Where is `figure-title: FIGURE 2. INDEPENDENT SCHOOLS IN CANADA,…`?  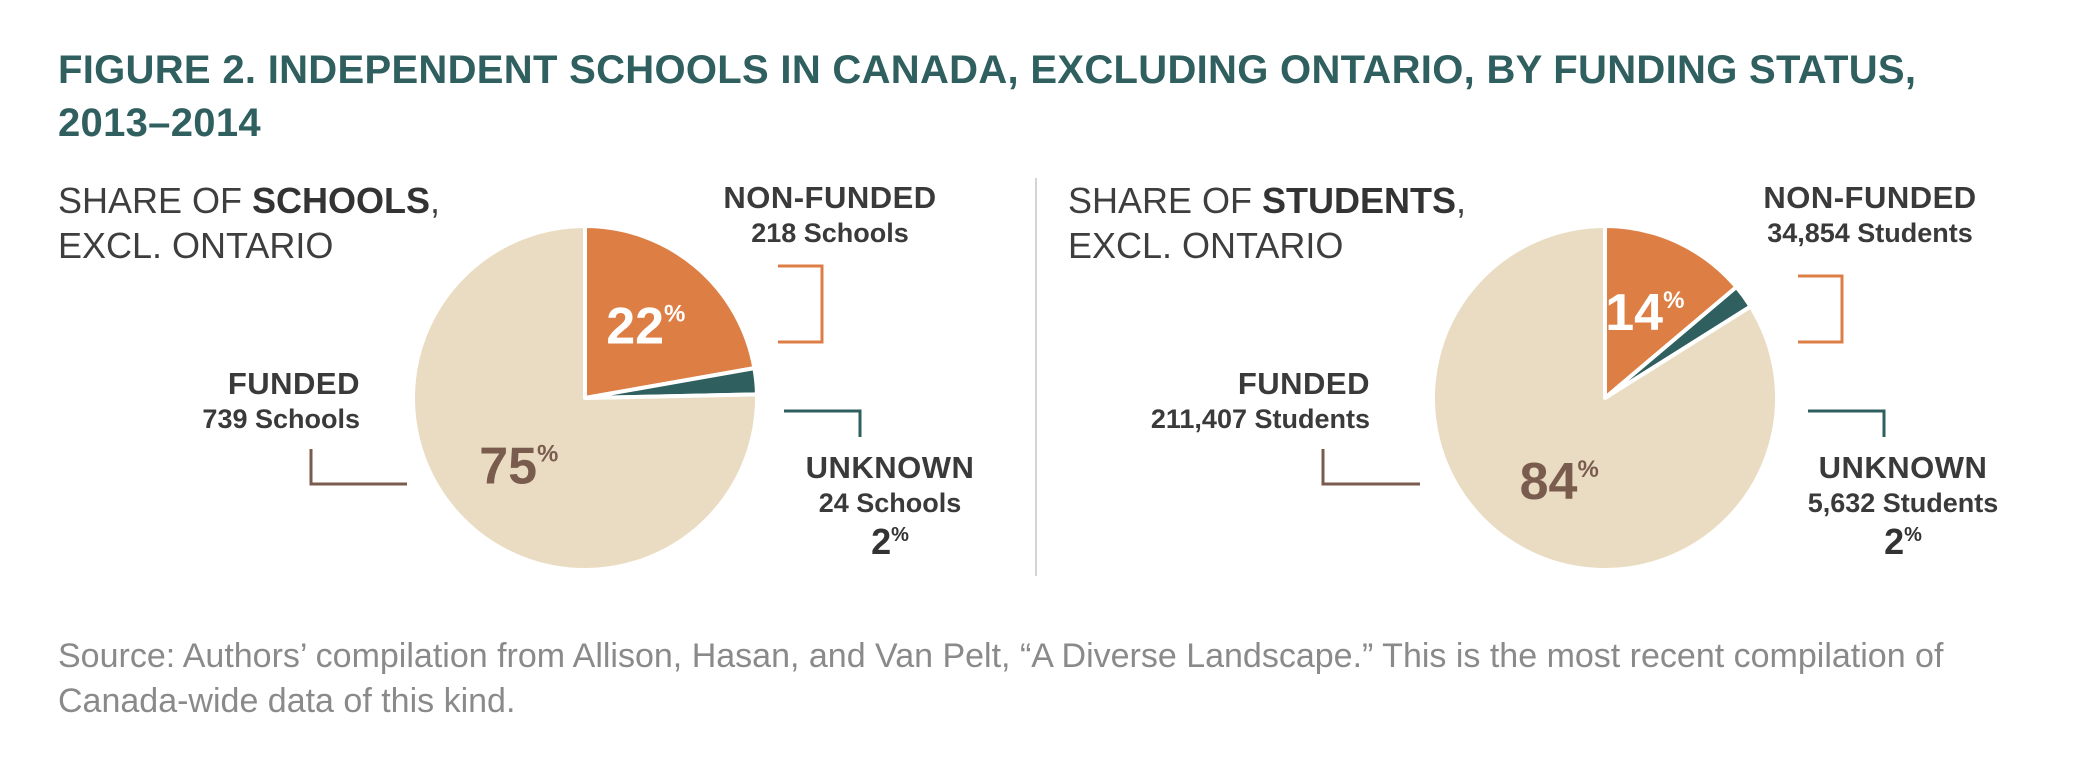
figure-title: FIGURE 2. INDEPENDENT SCHOOLS IN CANADA,… is located at coordinates (987, 96).